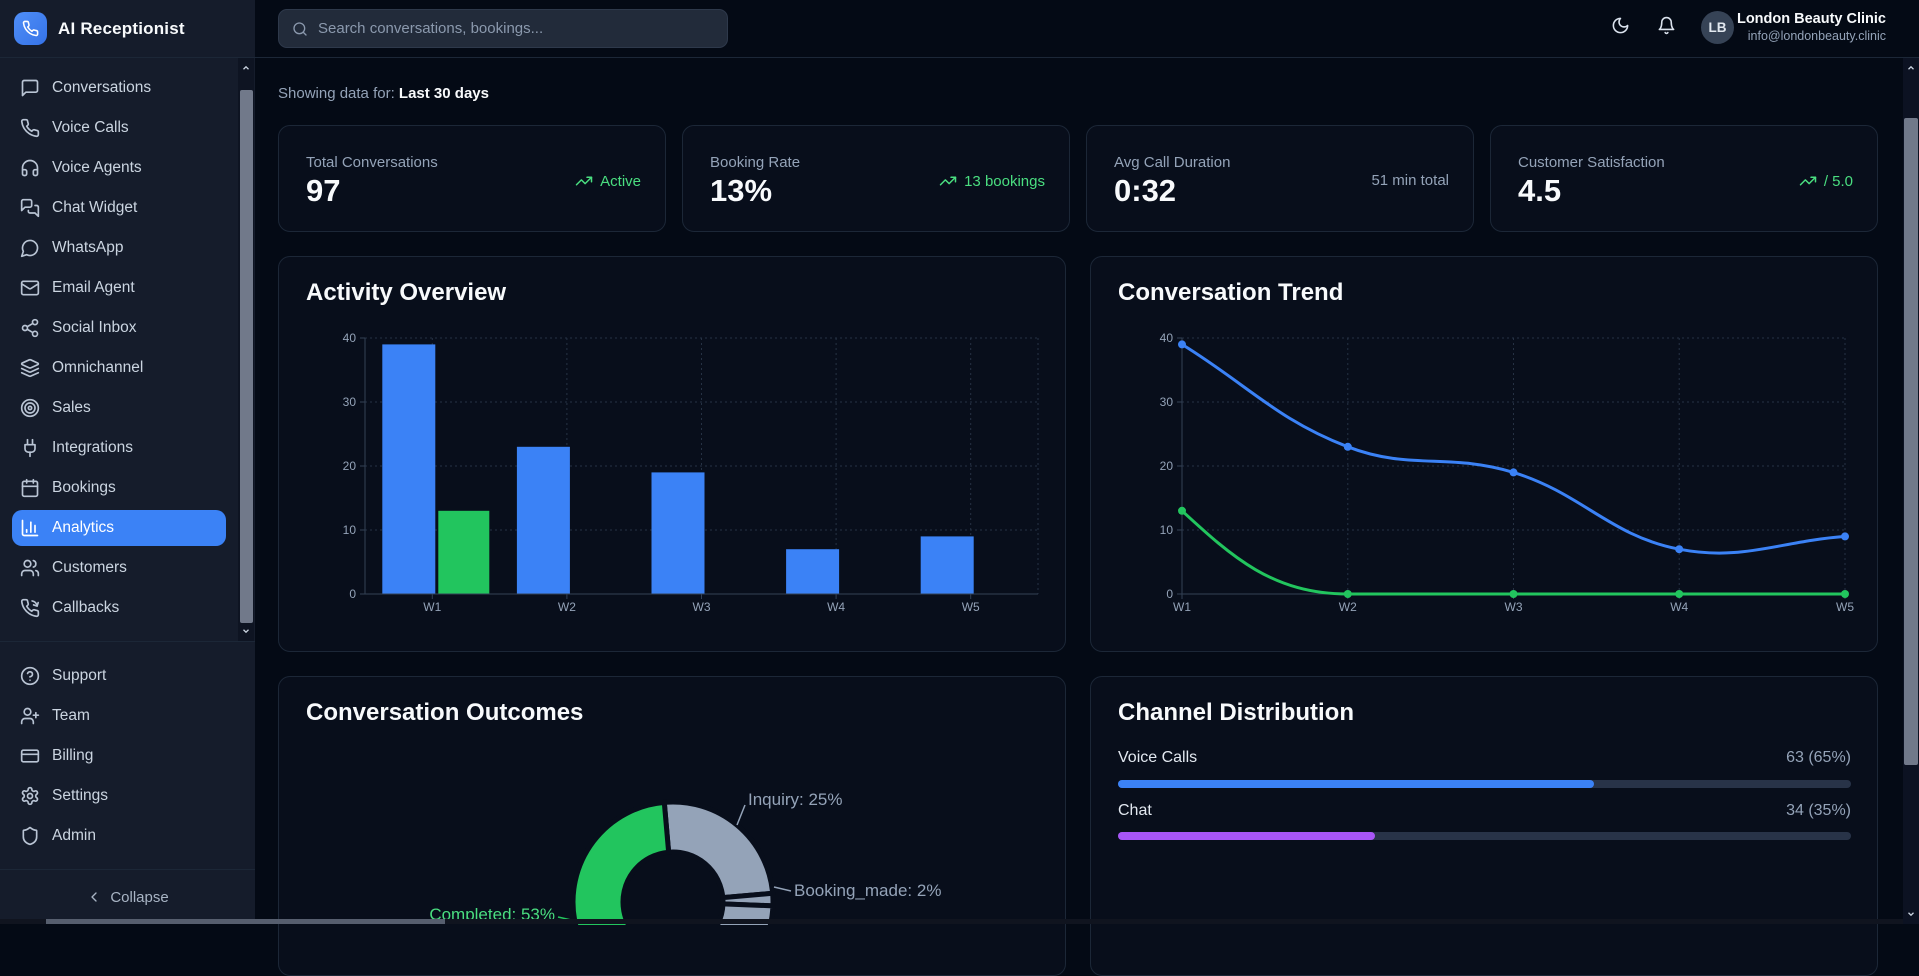 Image resolution: width=1919 pixels, height=976 pixels. I want to click on svg-text: Inquiry: 25%, so click(795, 799).